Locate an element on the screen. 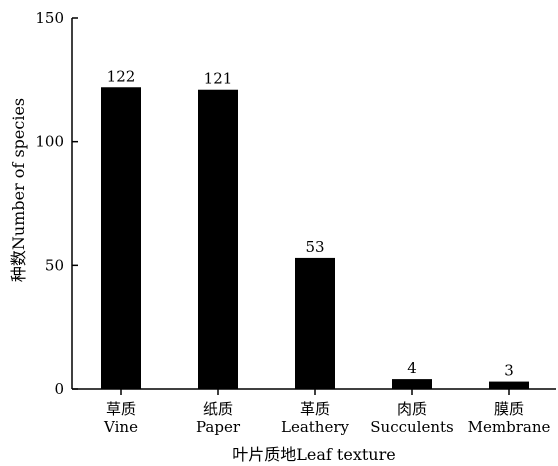  x-axis-title: 叶片质地Leaf texture is located at coordinates (313, 454).